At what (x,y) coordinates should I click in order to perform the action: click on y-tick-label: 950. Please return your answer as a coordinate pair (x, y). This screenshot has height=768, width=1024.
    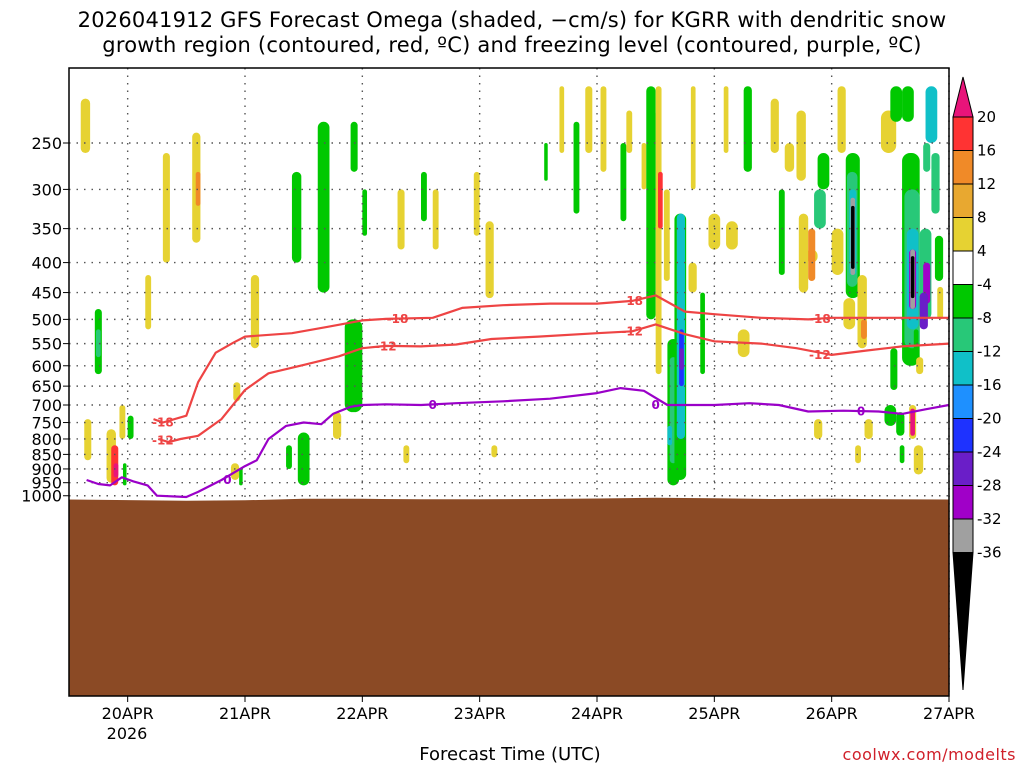
    Looking at the image, I should click on (46, 483).